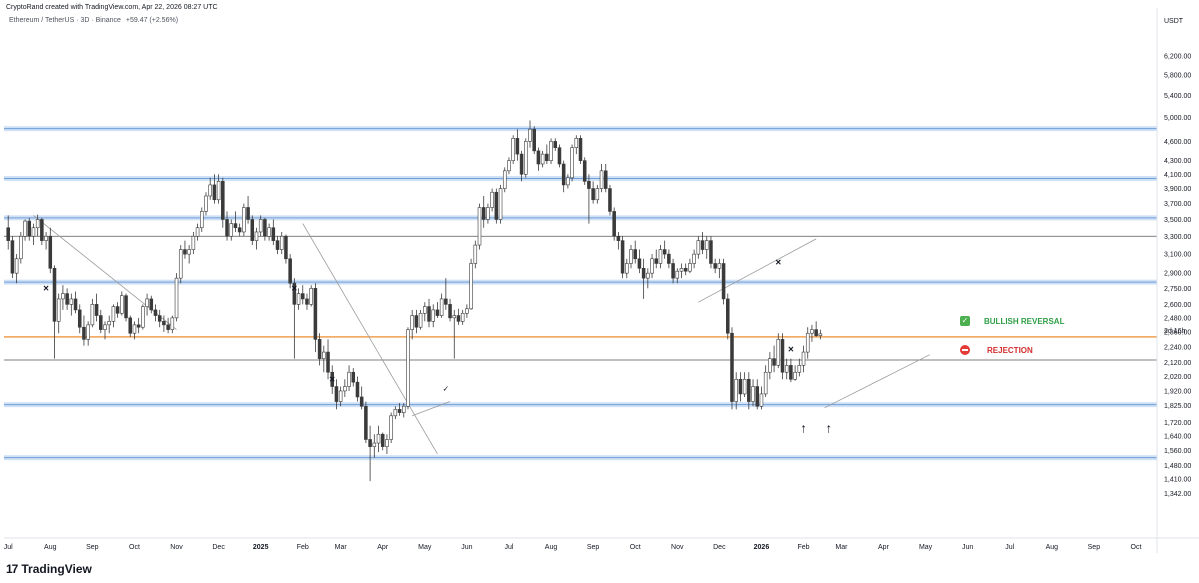  I want to click on price-tick-label: 1,720.00, so click(1177, 423).